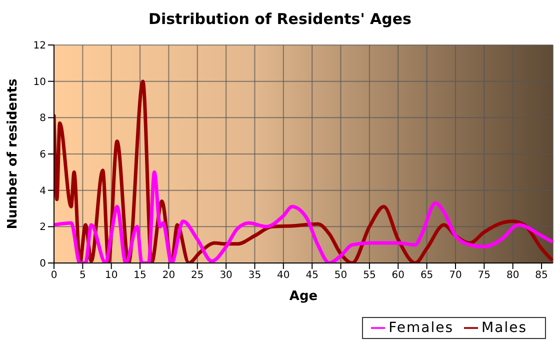  Describe the element at coordinates (421, 328) in the screenshot. I see `legend-label: Females` at that location.